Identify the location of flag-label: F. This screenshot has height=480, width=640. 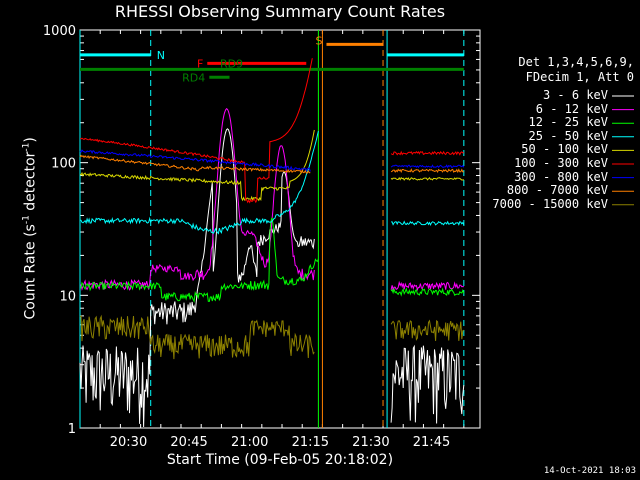
(200, 63).